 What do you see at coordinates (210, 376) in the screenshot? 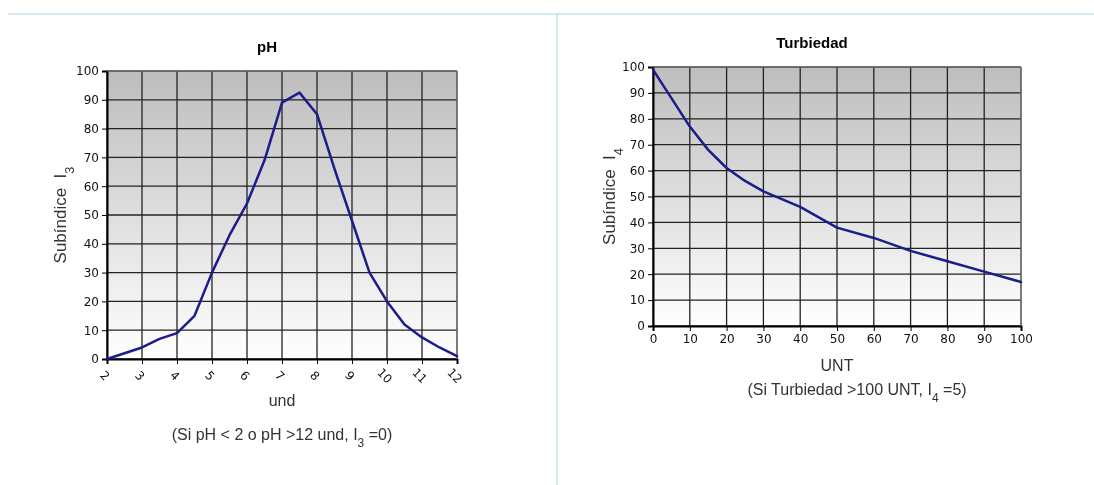
I see `x-tick-label: 5` at bounding box center [210, 376].